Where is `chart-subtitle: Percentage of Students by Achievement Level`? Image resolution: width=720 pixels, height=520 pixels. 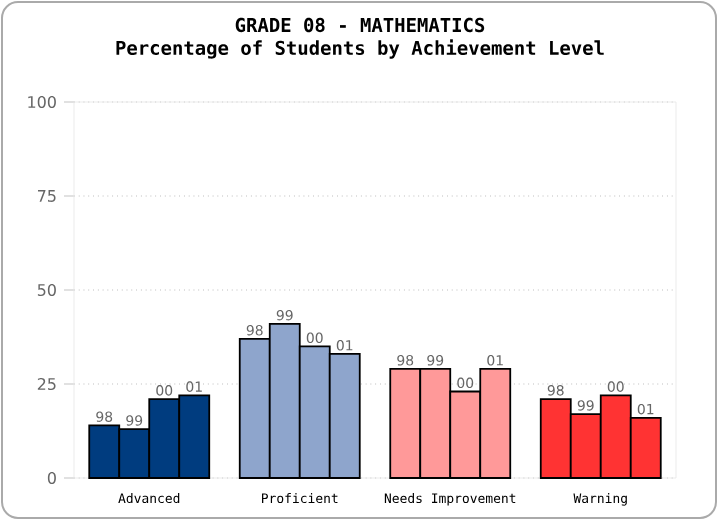 chart-subtitle: Percentage of Students by Achievement Level is located at coordinates (360, 49).